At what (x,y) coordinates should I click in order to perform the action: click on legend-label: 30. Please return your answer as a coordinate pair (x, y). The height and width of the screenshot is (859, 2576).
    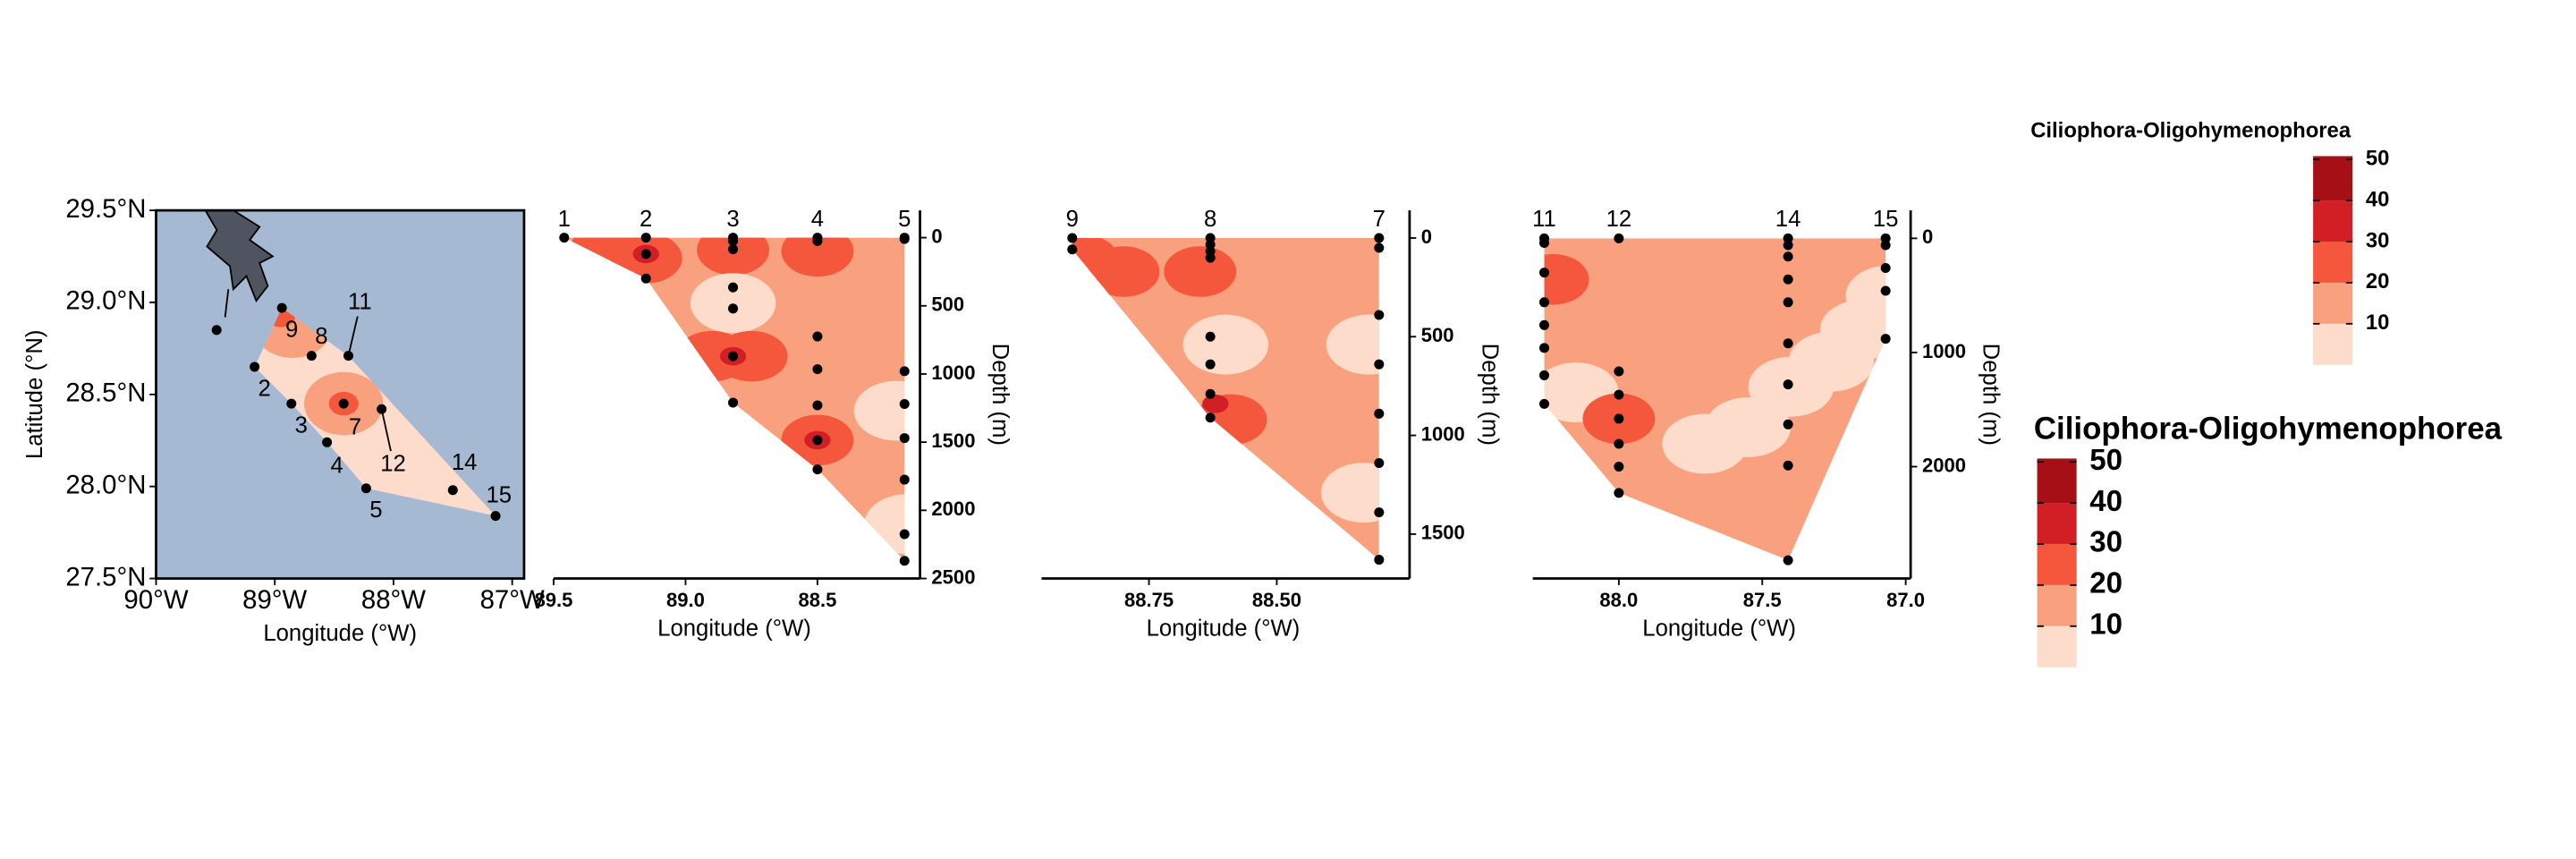
    Looking at the image, I should click on (2106, 542).